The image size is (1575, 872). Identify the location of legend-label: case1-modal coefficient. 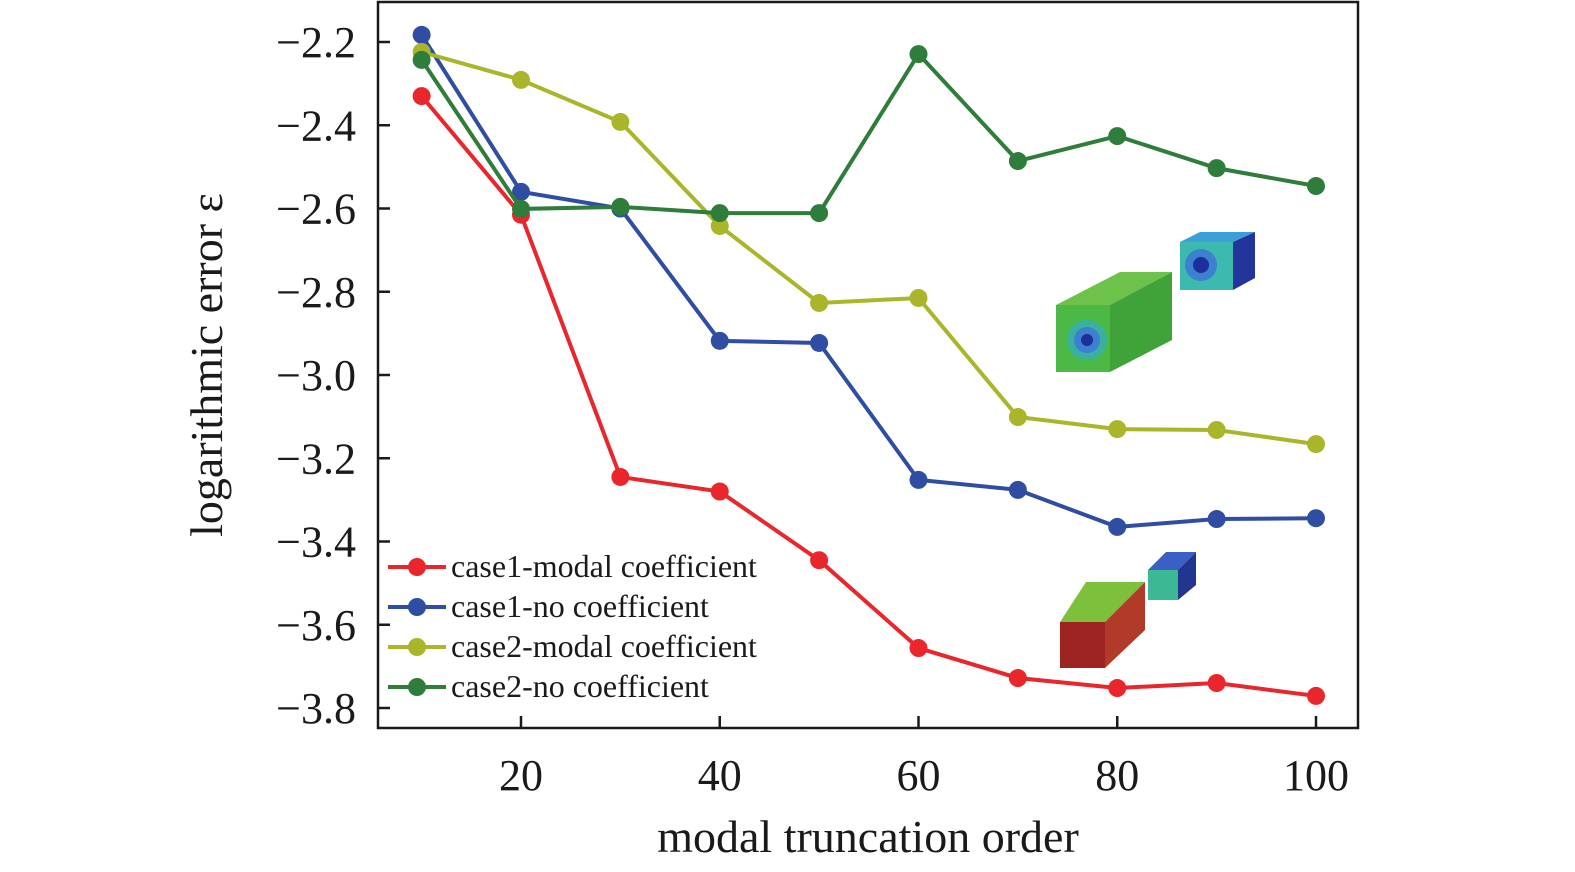
(604, 566).